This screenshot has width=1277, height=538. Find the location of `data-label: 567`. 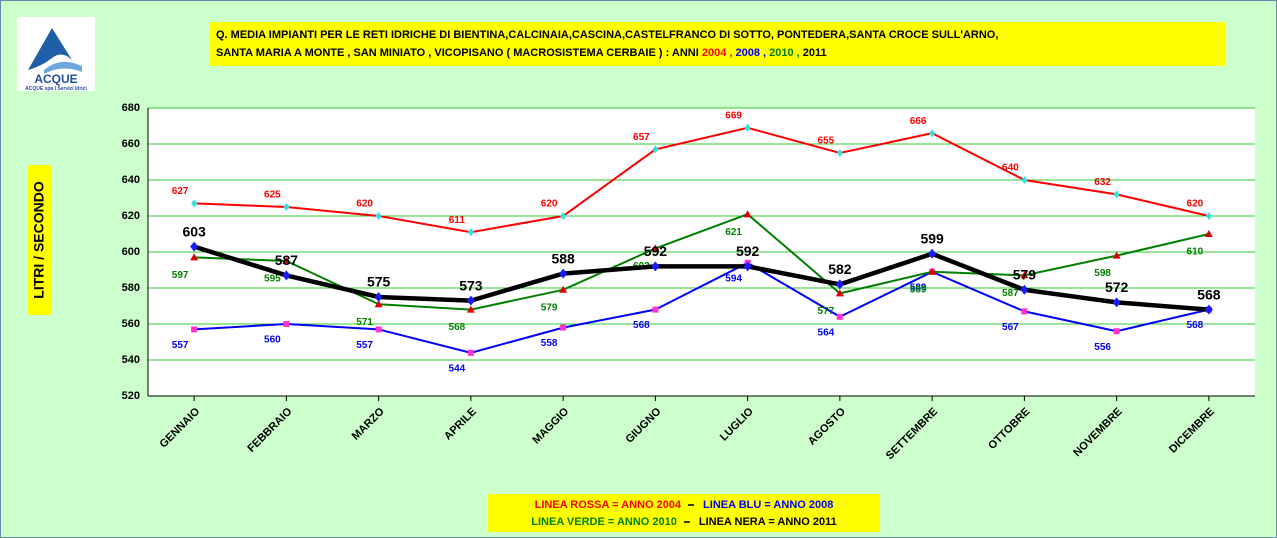

data-label: 567 is located at coordinates (1010, 327).